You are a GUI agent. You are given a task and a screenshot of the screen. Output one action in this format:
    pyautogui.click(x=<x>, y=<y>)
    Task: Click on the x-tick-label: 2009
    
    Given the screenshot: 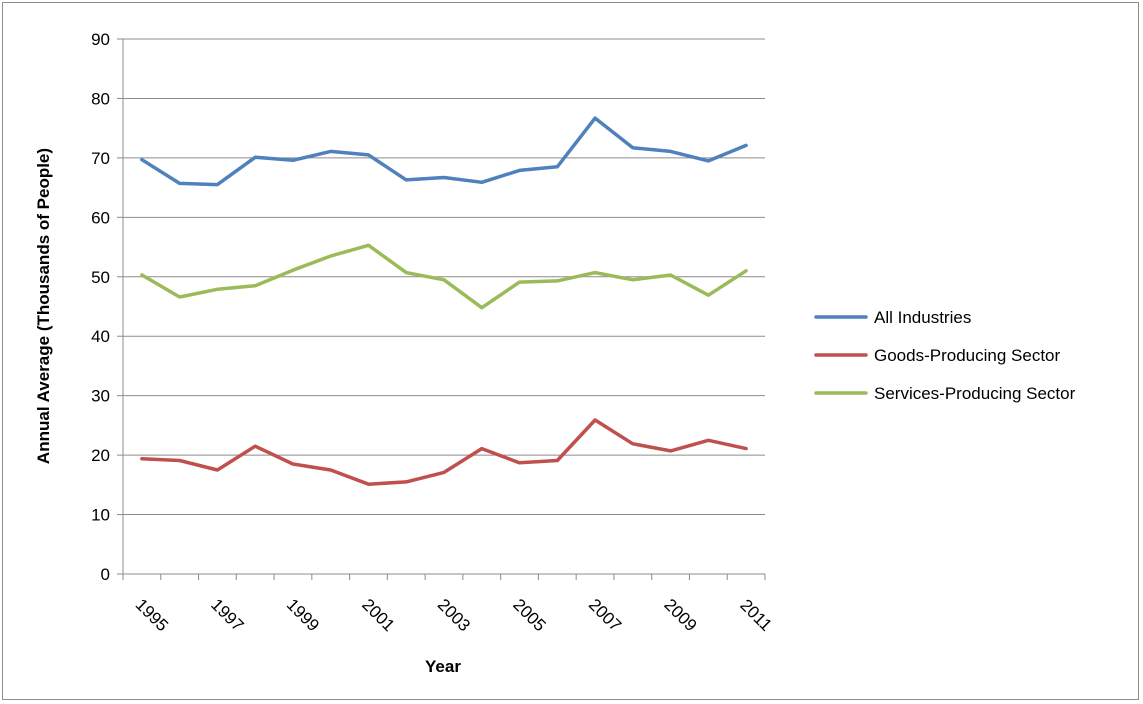 What is the action you would take?
    pyautogui.click(x=680, y=615)
    